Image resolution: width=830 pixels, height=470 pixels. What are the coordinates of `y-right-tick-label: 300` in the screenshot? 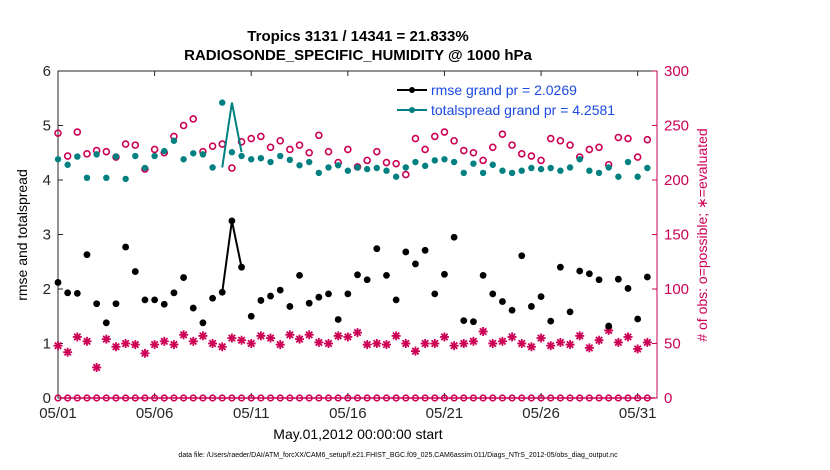 It's located at (676, 71).